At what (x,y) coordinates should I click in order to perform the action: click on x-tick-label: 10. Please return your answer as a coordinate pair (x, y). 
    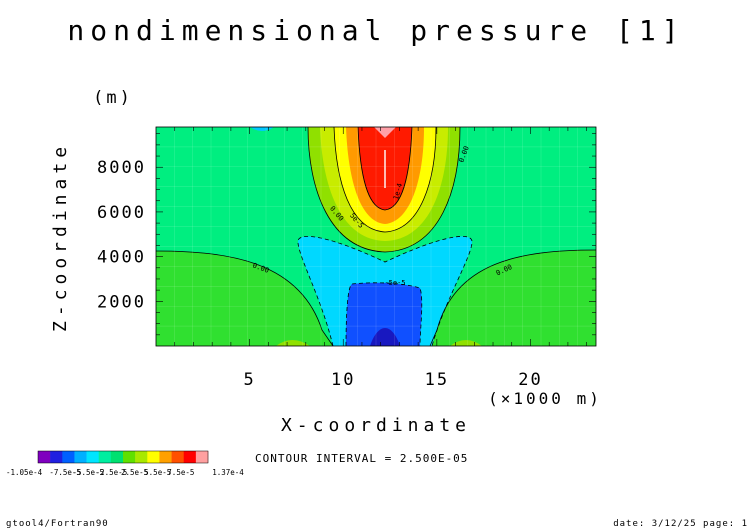
    Looking at the image, I should click on (343, 380).